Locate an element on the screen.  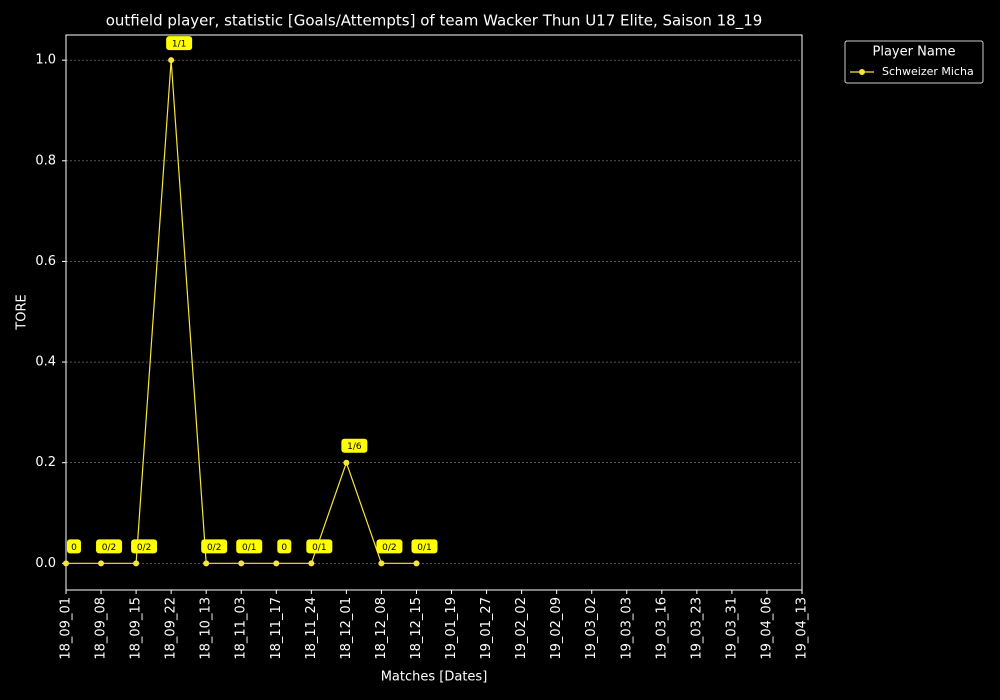
x-tick-label: 19_02_09 is located at coordinates (556, 628).